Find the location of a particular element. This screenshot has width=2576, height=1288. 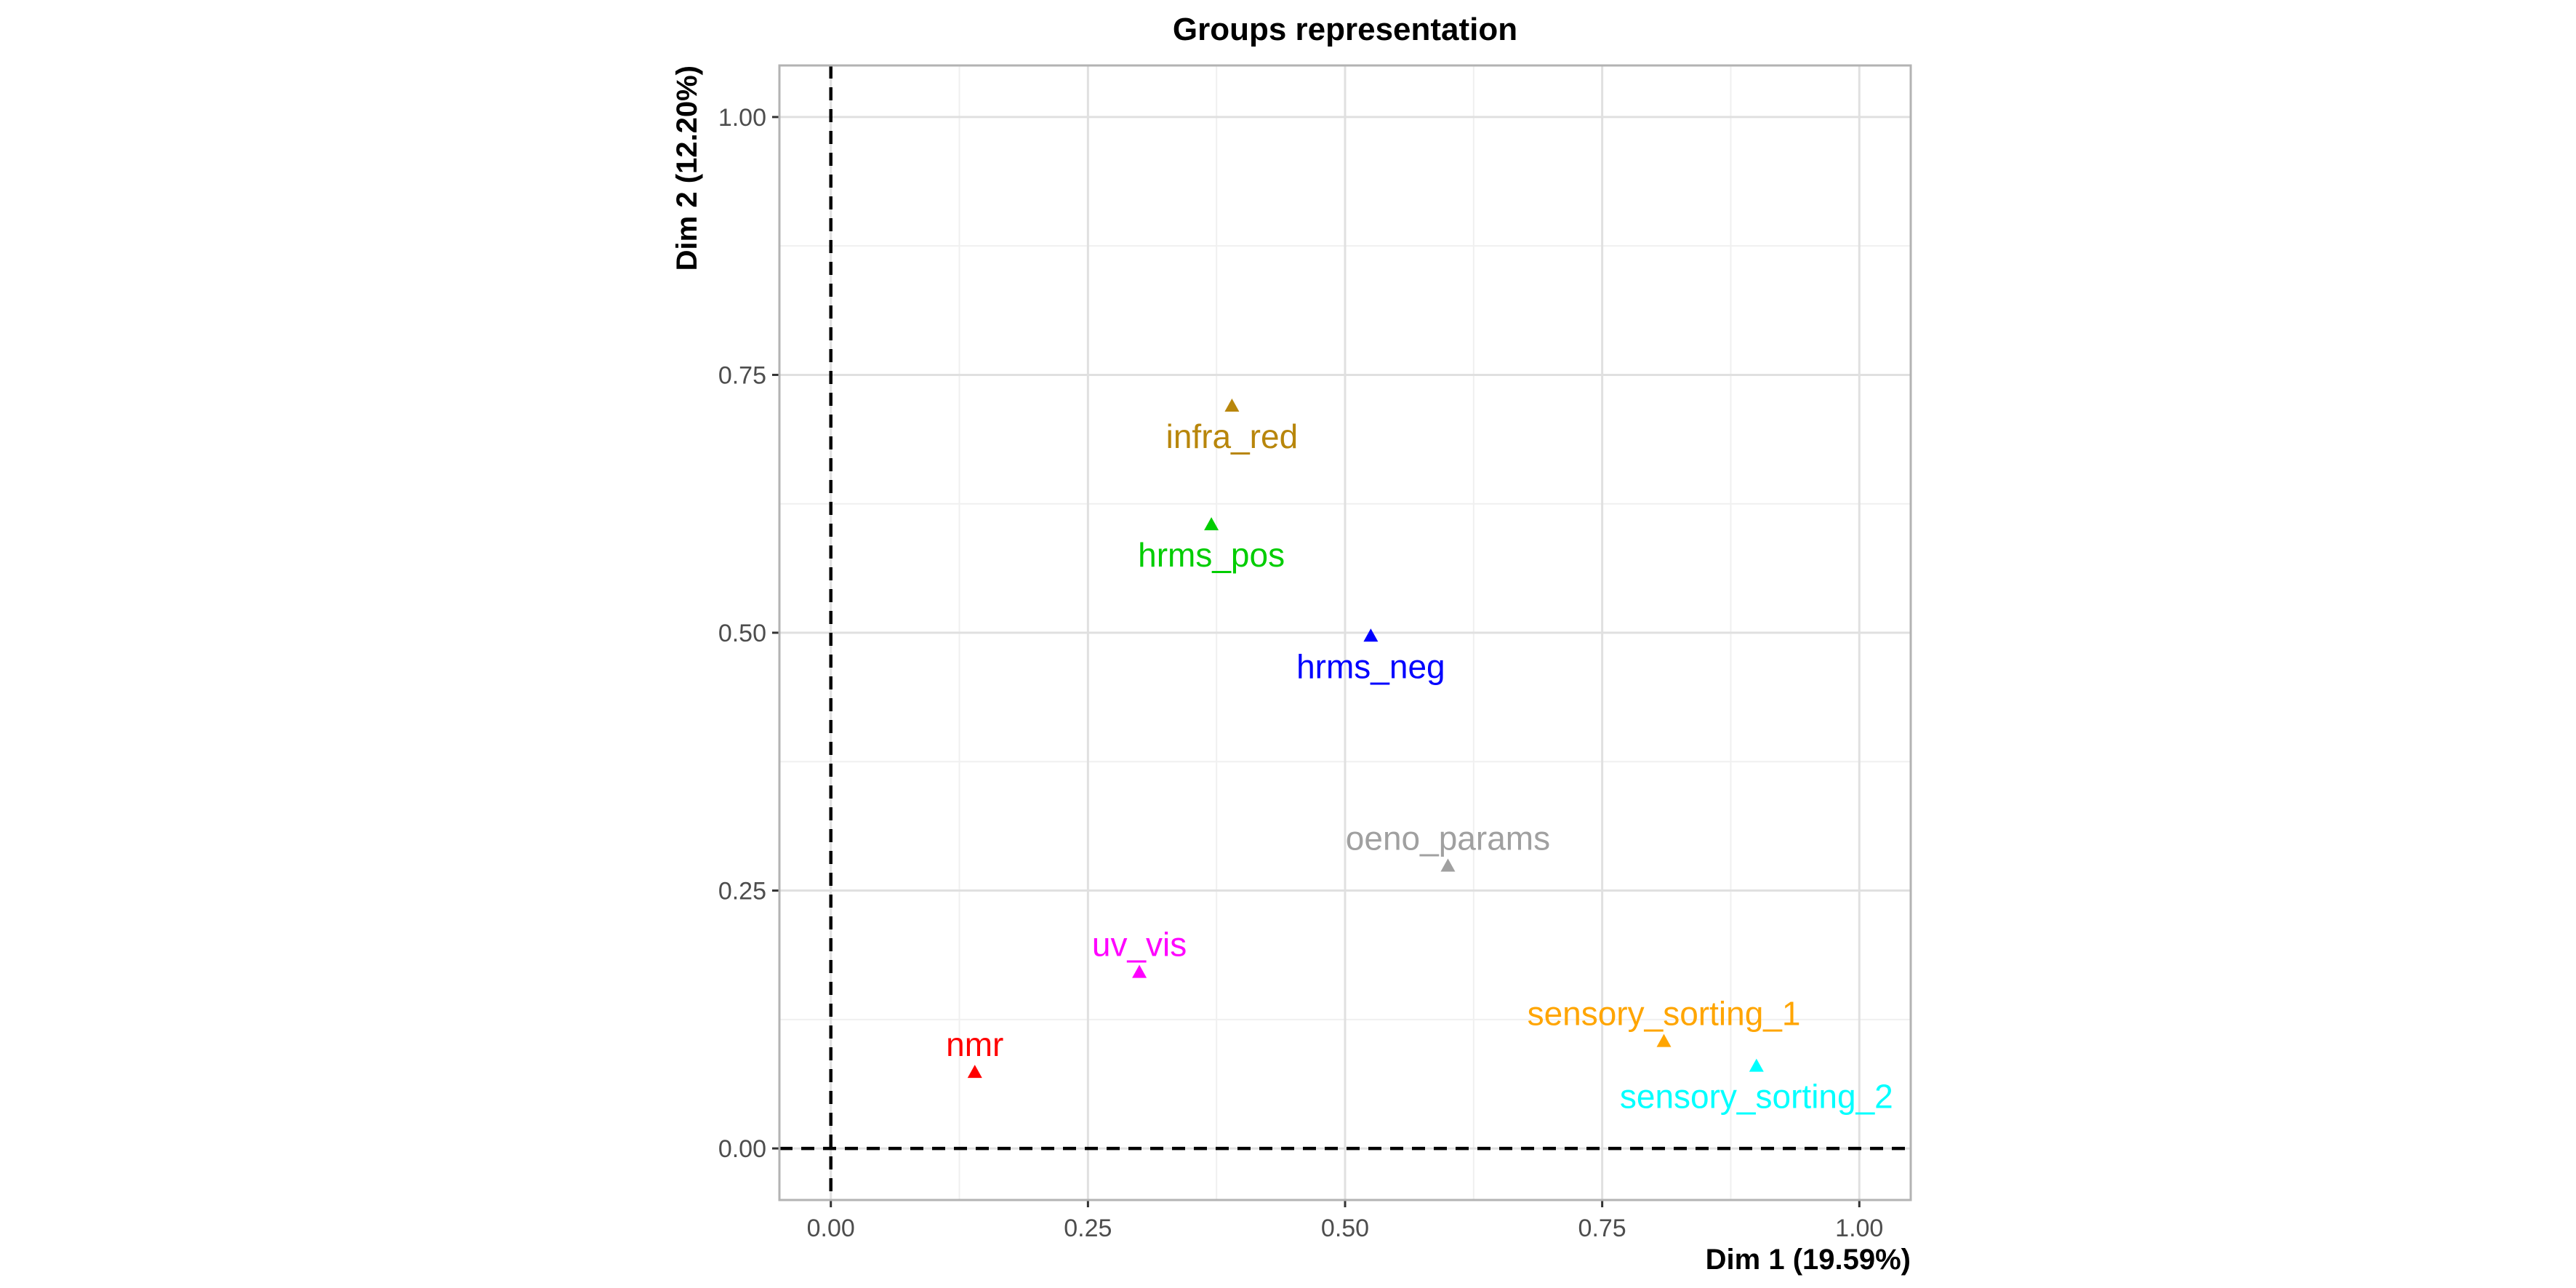

x-tick-label: 1.00 is located at coordinates (1859, 1228).